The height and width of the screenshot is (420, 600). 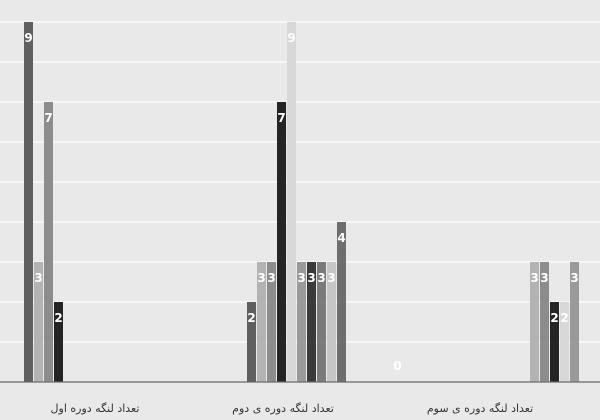 I want to click on data-label: 4, so click(x=341, y=238).